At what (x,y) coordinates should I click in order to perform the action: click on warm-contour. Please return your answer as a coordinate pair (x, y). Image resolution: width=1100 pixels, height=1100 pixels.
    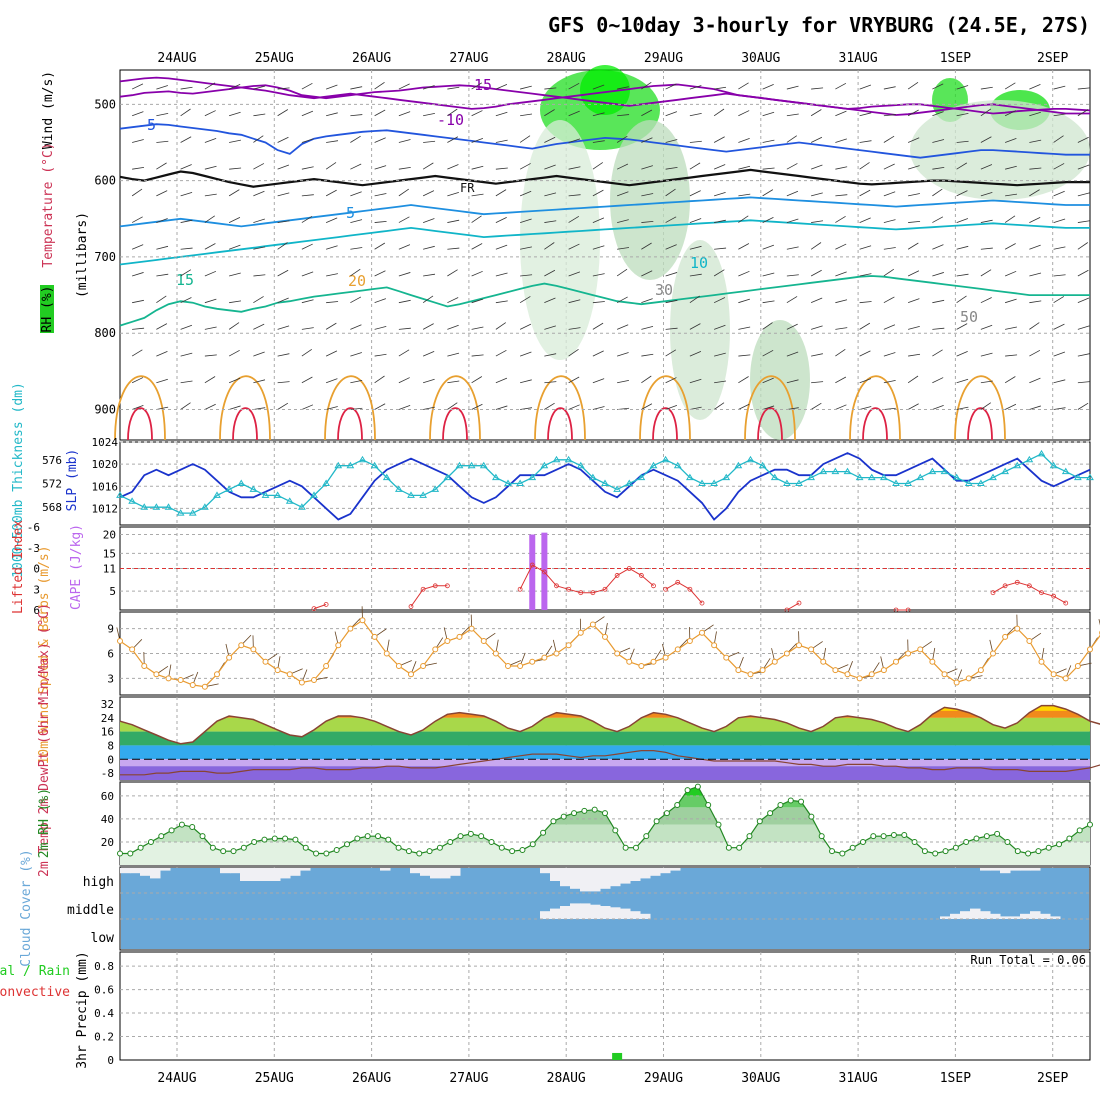
    Looking at the image, I should click on (455, 408).